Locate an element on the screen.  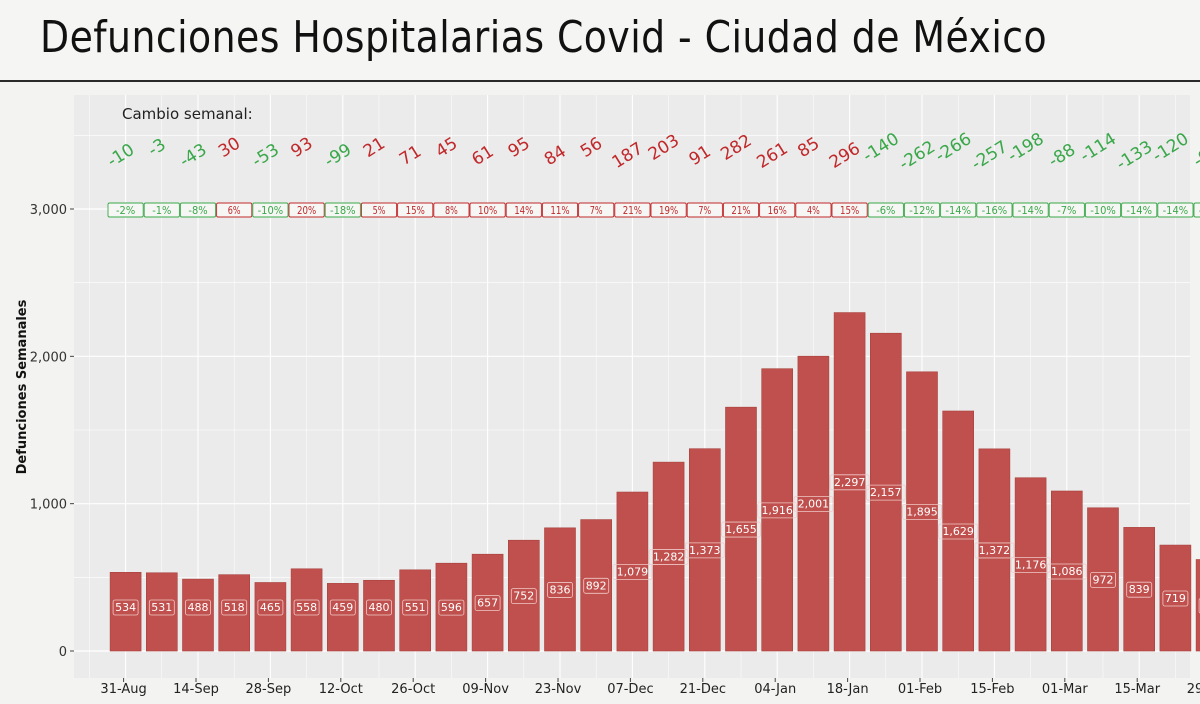
weekly-change-label: -98 is located at coordinates (1195, 156).